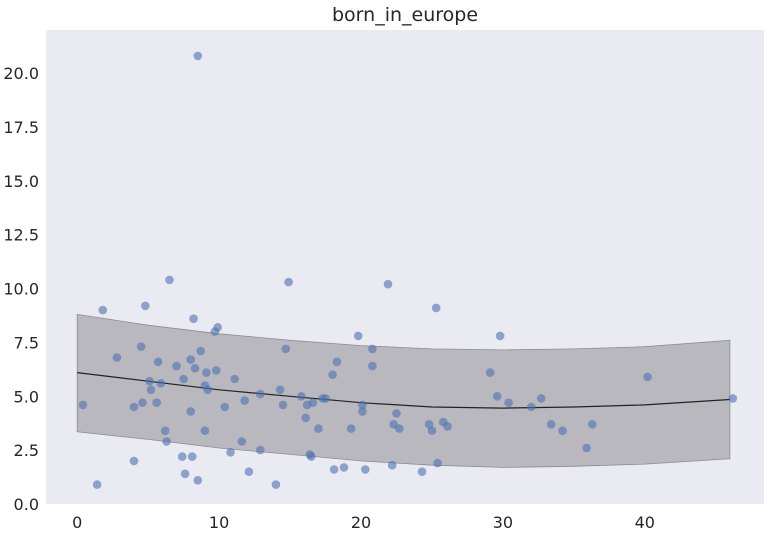  I want to click on x-tick-label: 0, so click(77, 522).